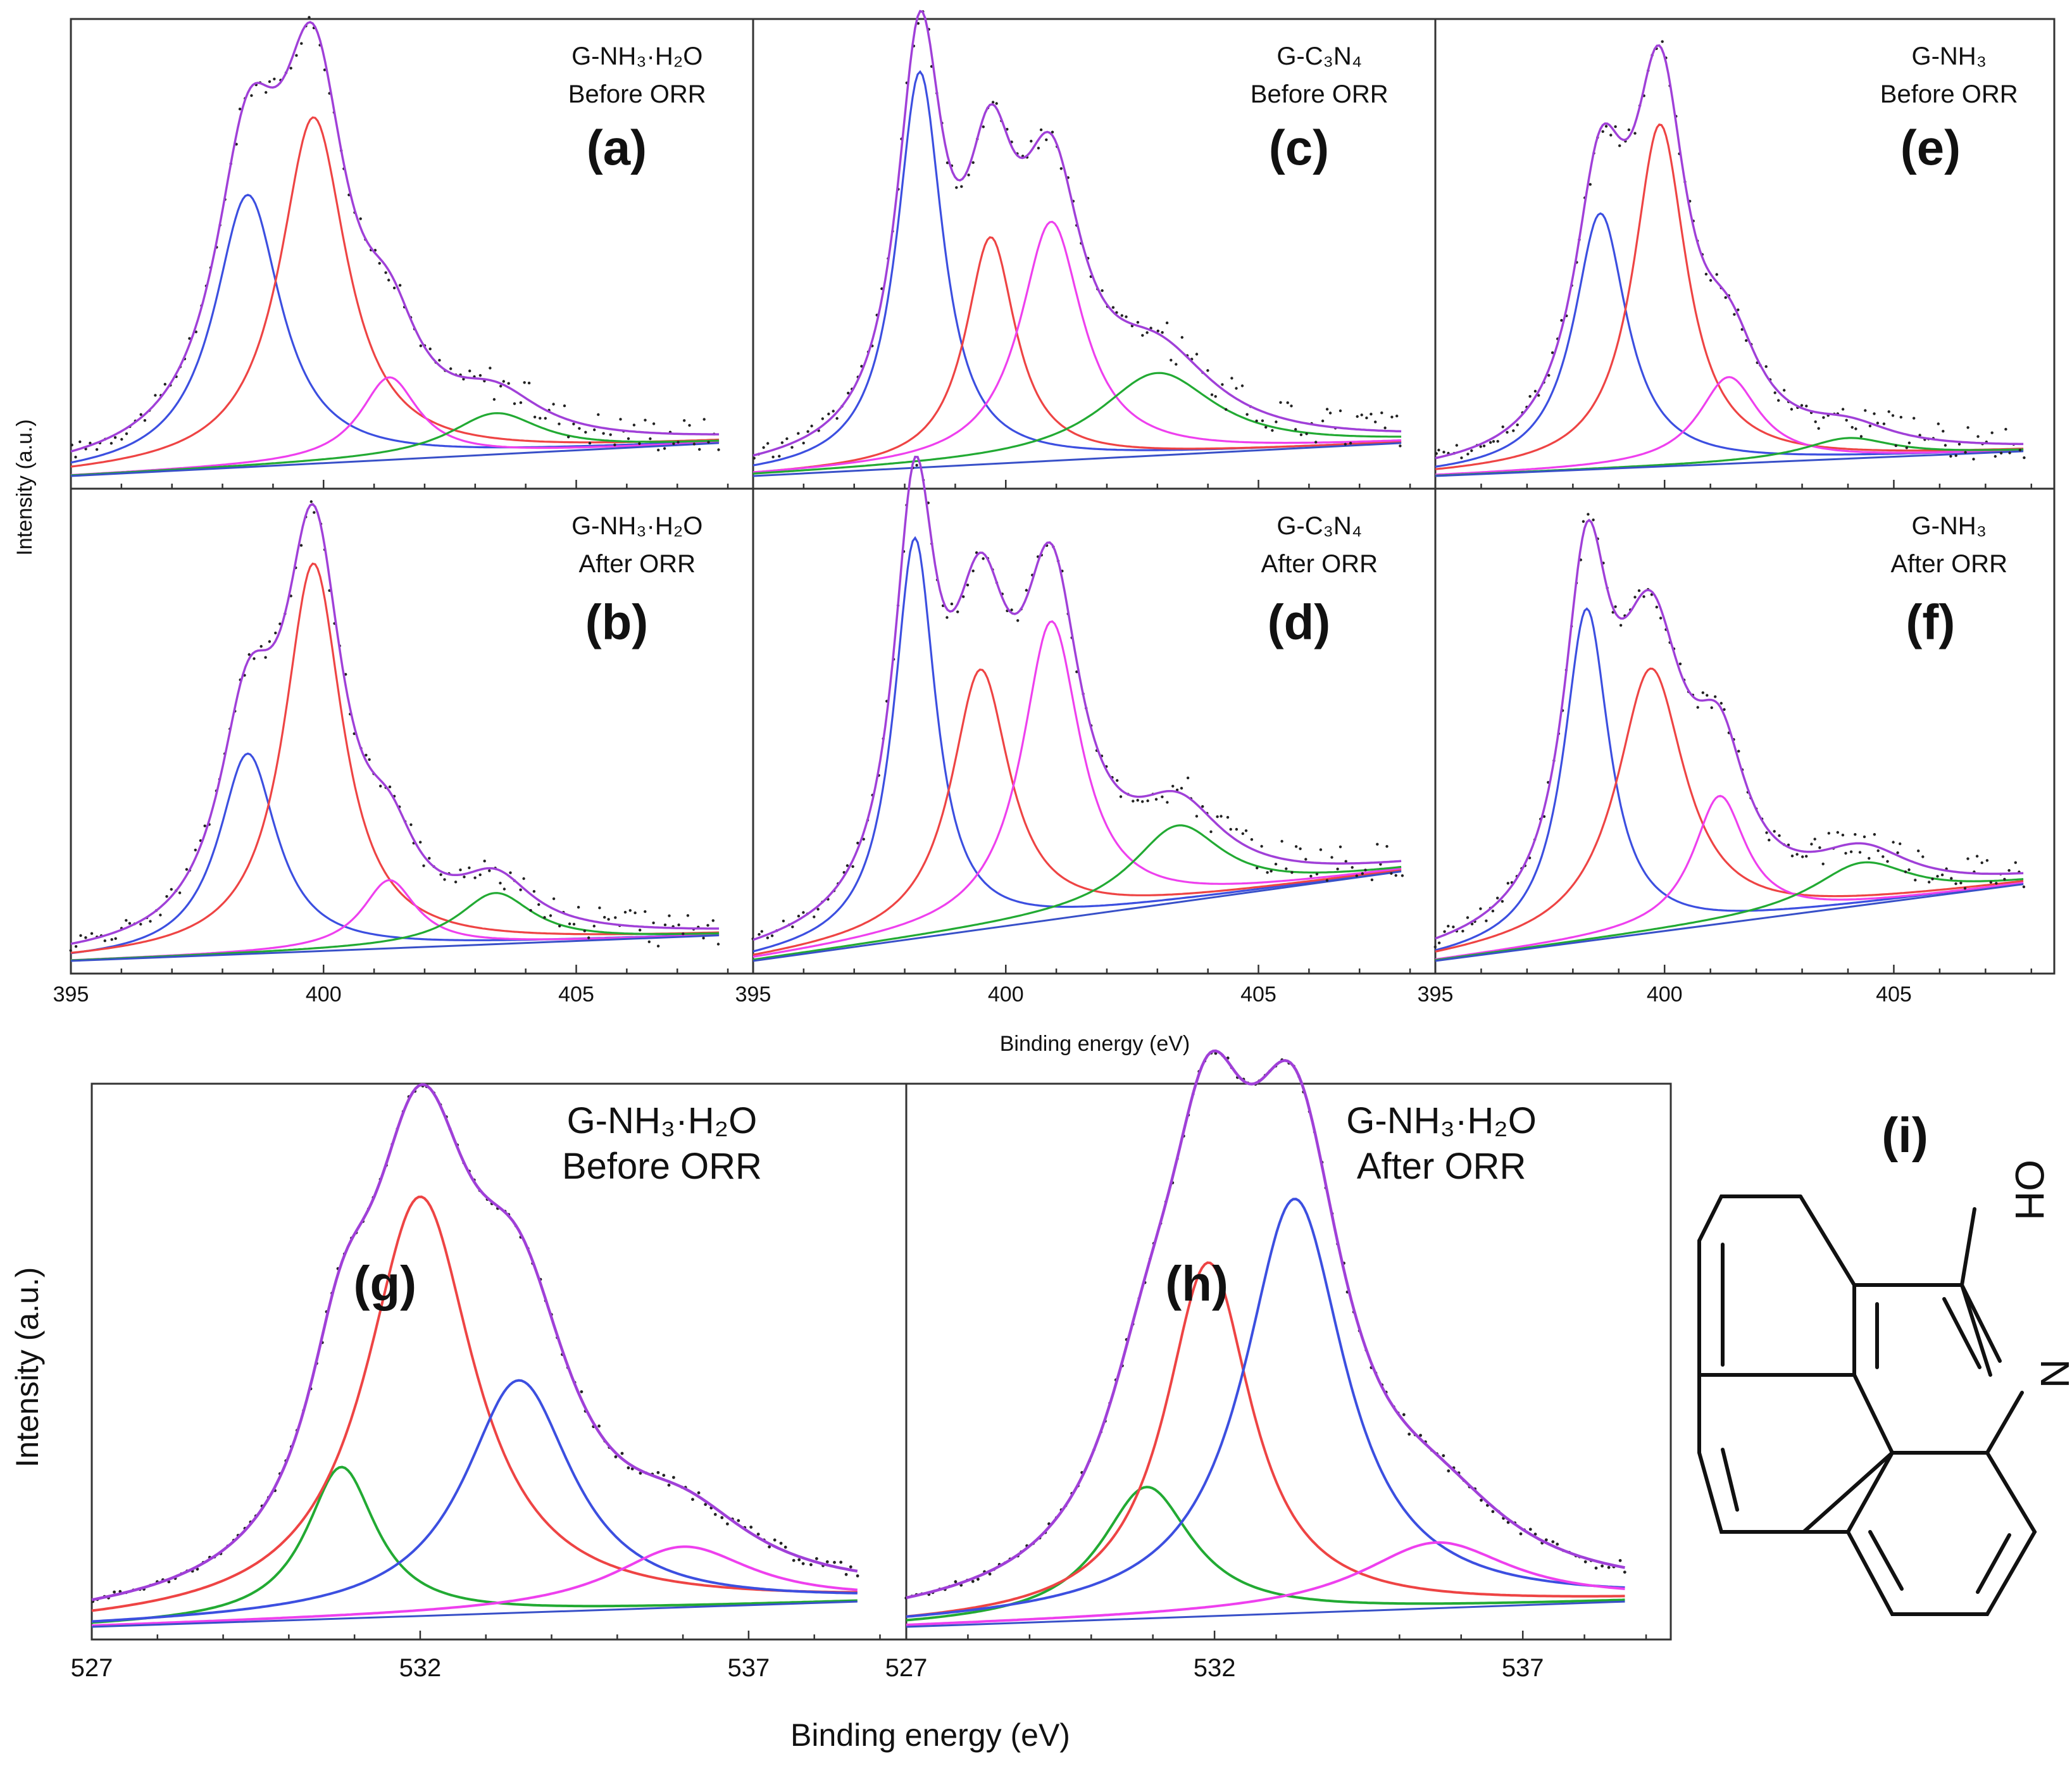 This screenshot has height=1768, width=2072. I want to click on x-tick-label-b-0: 395, so click(71, 994).